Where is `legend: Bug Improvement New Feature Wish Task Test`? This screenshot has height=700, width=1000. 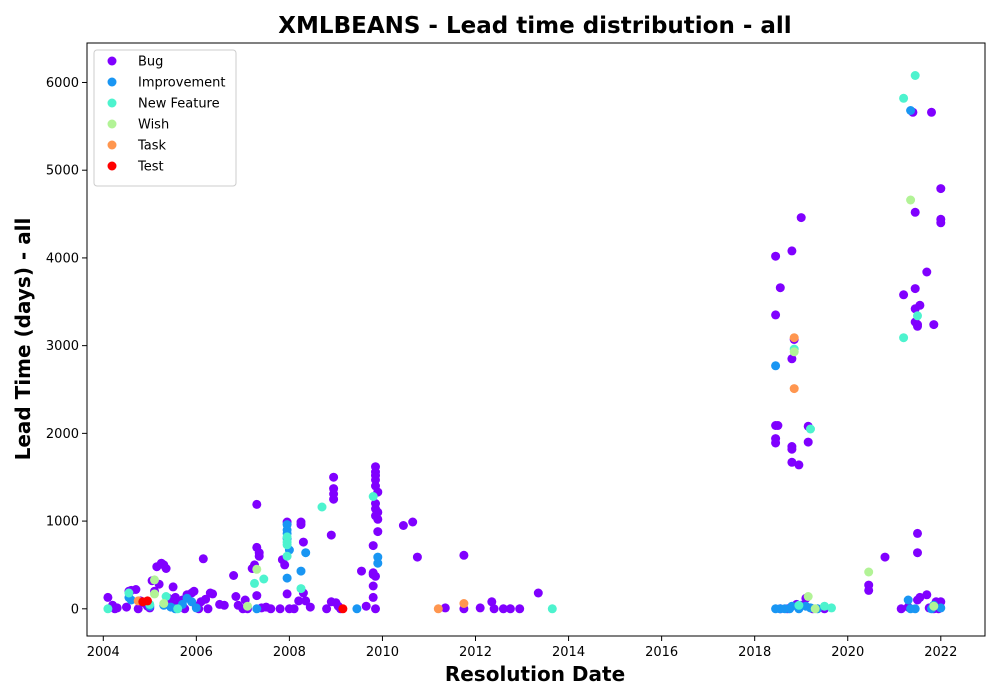
legend: Bug Improvement New Feature Wish Task Test is located at coordinates (165, 118).